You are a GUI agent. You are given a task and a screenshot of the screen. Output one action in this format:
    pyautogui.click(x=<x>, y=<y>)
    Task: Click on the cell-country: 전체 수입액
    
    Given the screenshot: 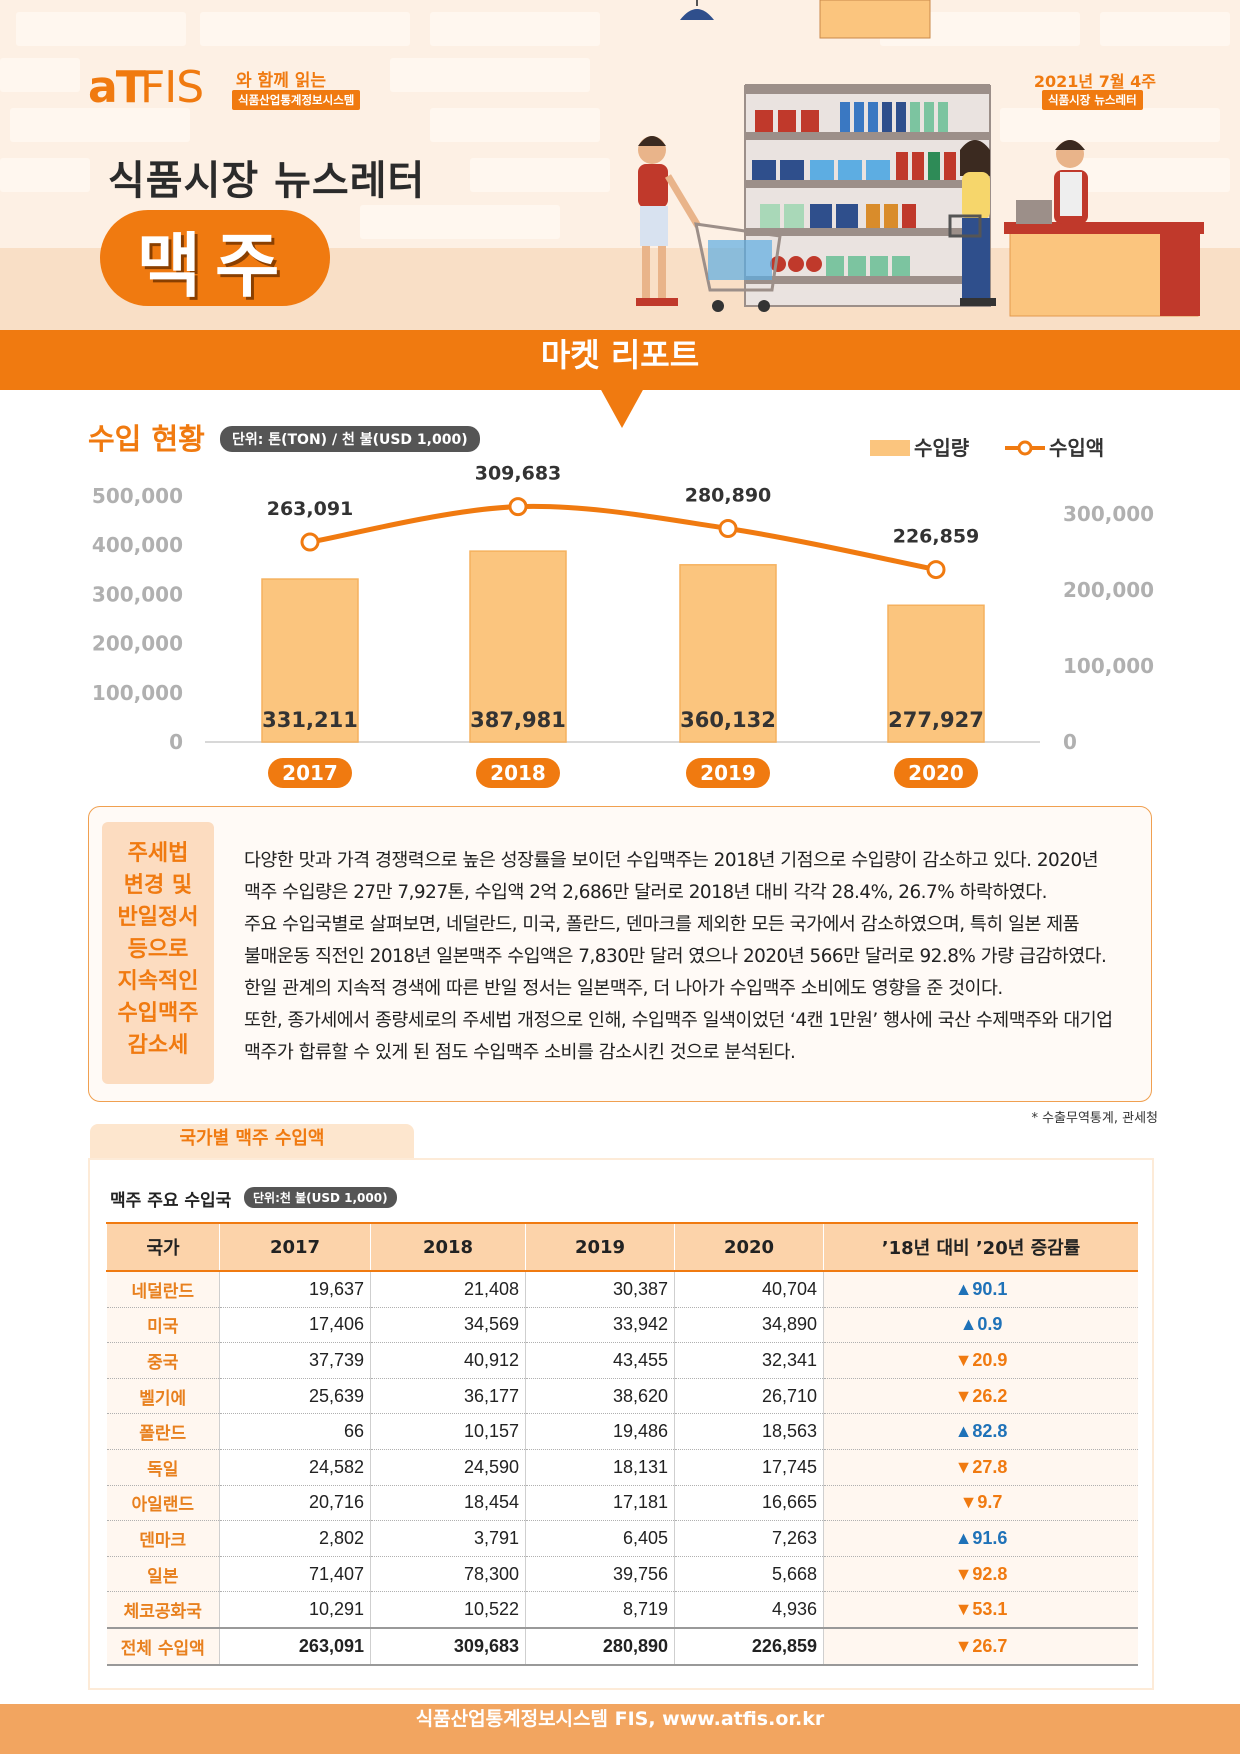 What is the action you would take?
    pyautogui.click(x=163, y=1646)
    